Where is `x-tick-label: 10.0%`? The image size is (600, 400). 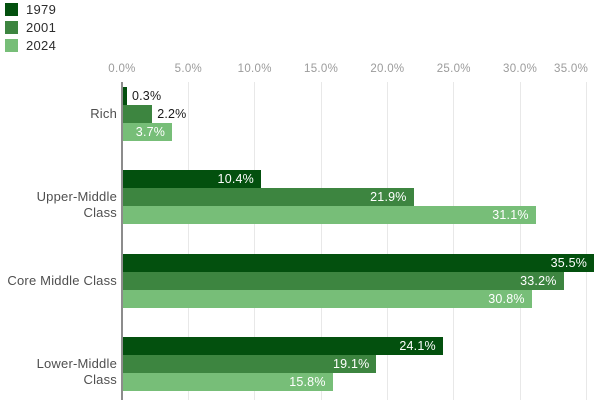
x-tick-label: 10.0% is located at coordinates (254, 69).